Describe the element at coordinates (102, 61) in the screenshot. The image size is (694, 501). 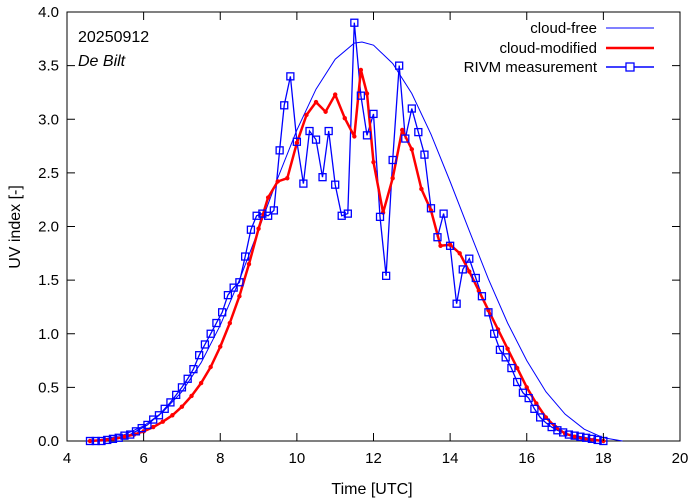
I see `location-annotation: De Bilt` at that location.